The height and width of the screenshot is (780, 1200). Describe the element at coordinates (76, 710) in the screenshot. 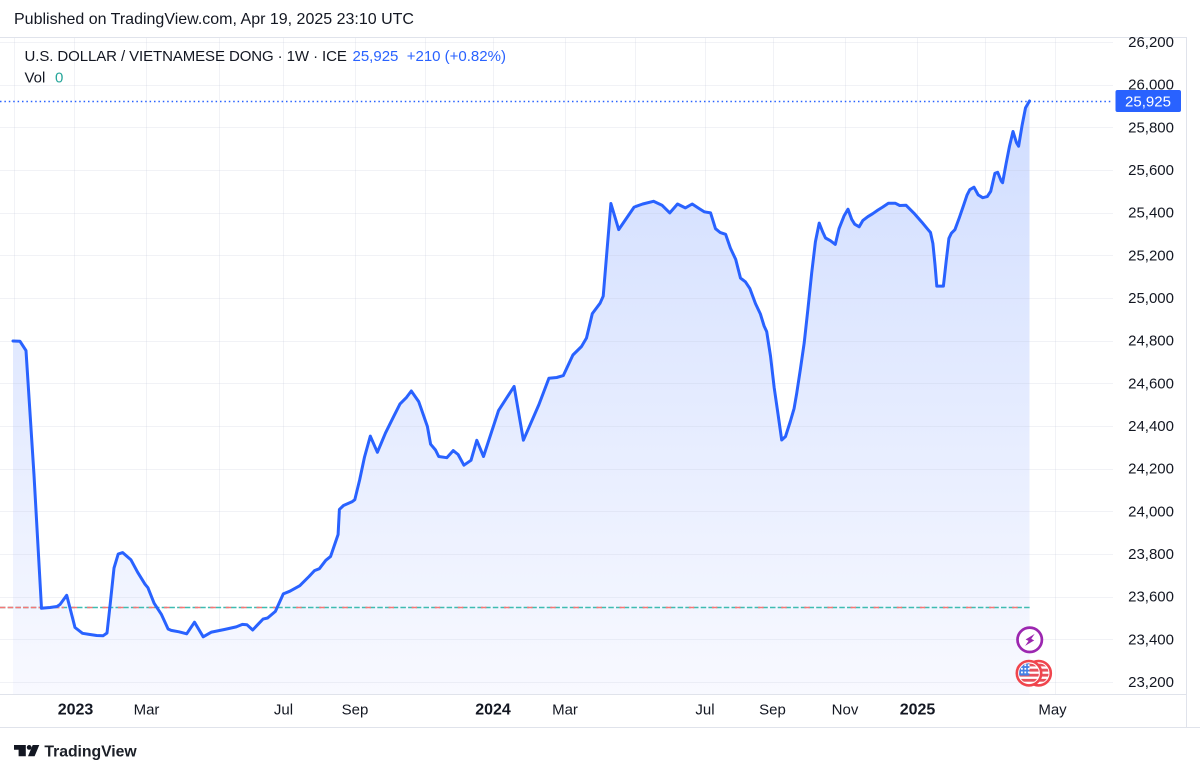

I see `svg-text: 2023` at that location.